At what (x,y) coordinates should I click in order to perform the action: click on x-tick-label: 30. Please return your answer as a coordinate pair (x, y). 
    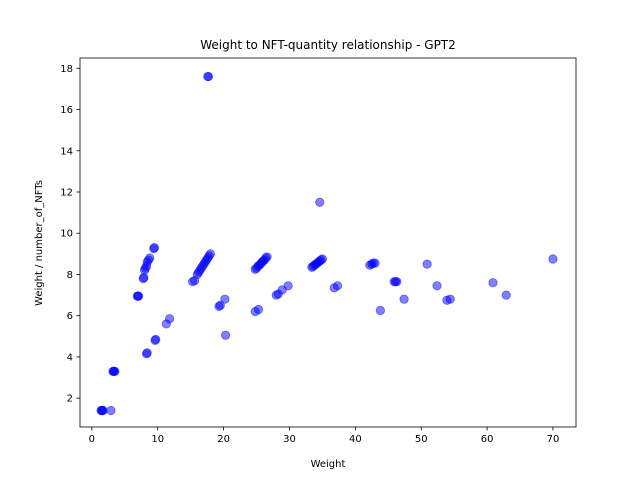
    Looking at the image, I should click on (289, 439).